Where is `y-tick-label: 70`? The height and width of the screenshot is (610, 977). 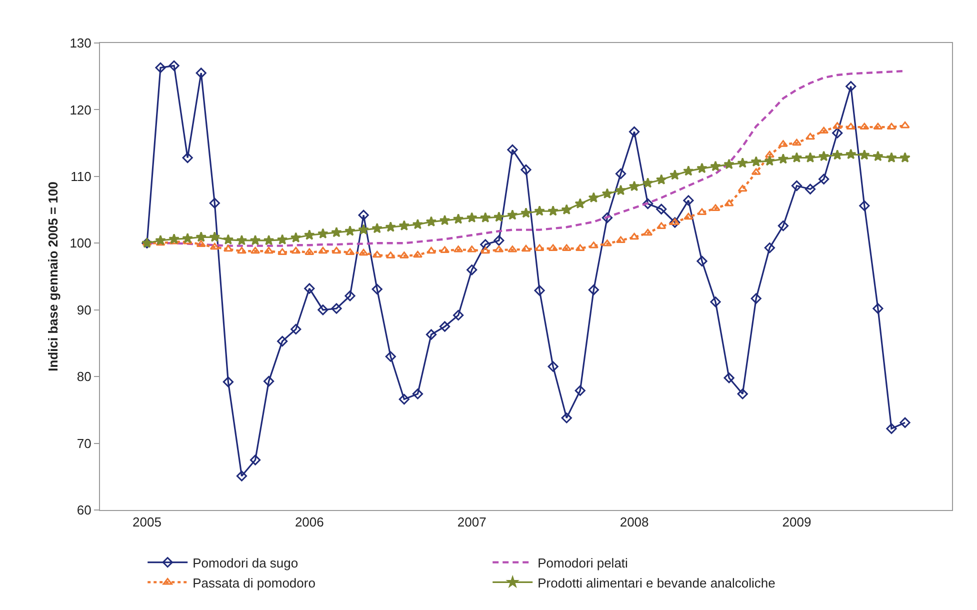
y-tick-label: 70 is located at coordinates (84, 443).